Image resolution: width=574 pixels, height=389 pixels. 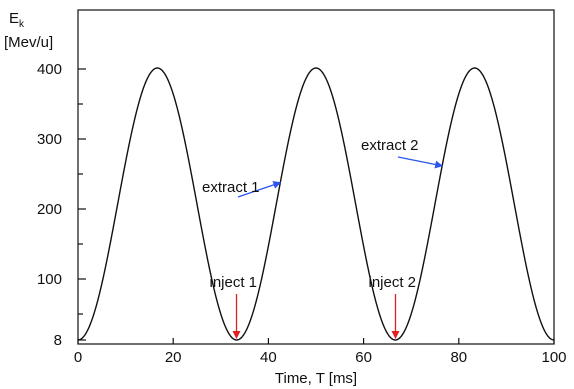 I want to click on x-tick-label: 40, so click(x=268, y=357).